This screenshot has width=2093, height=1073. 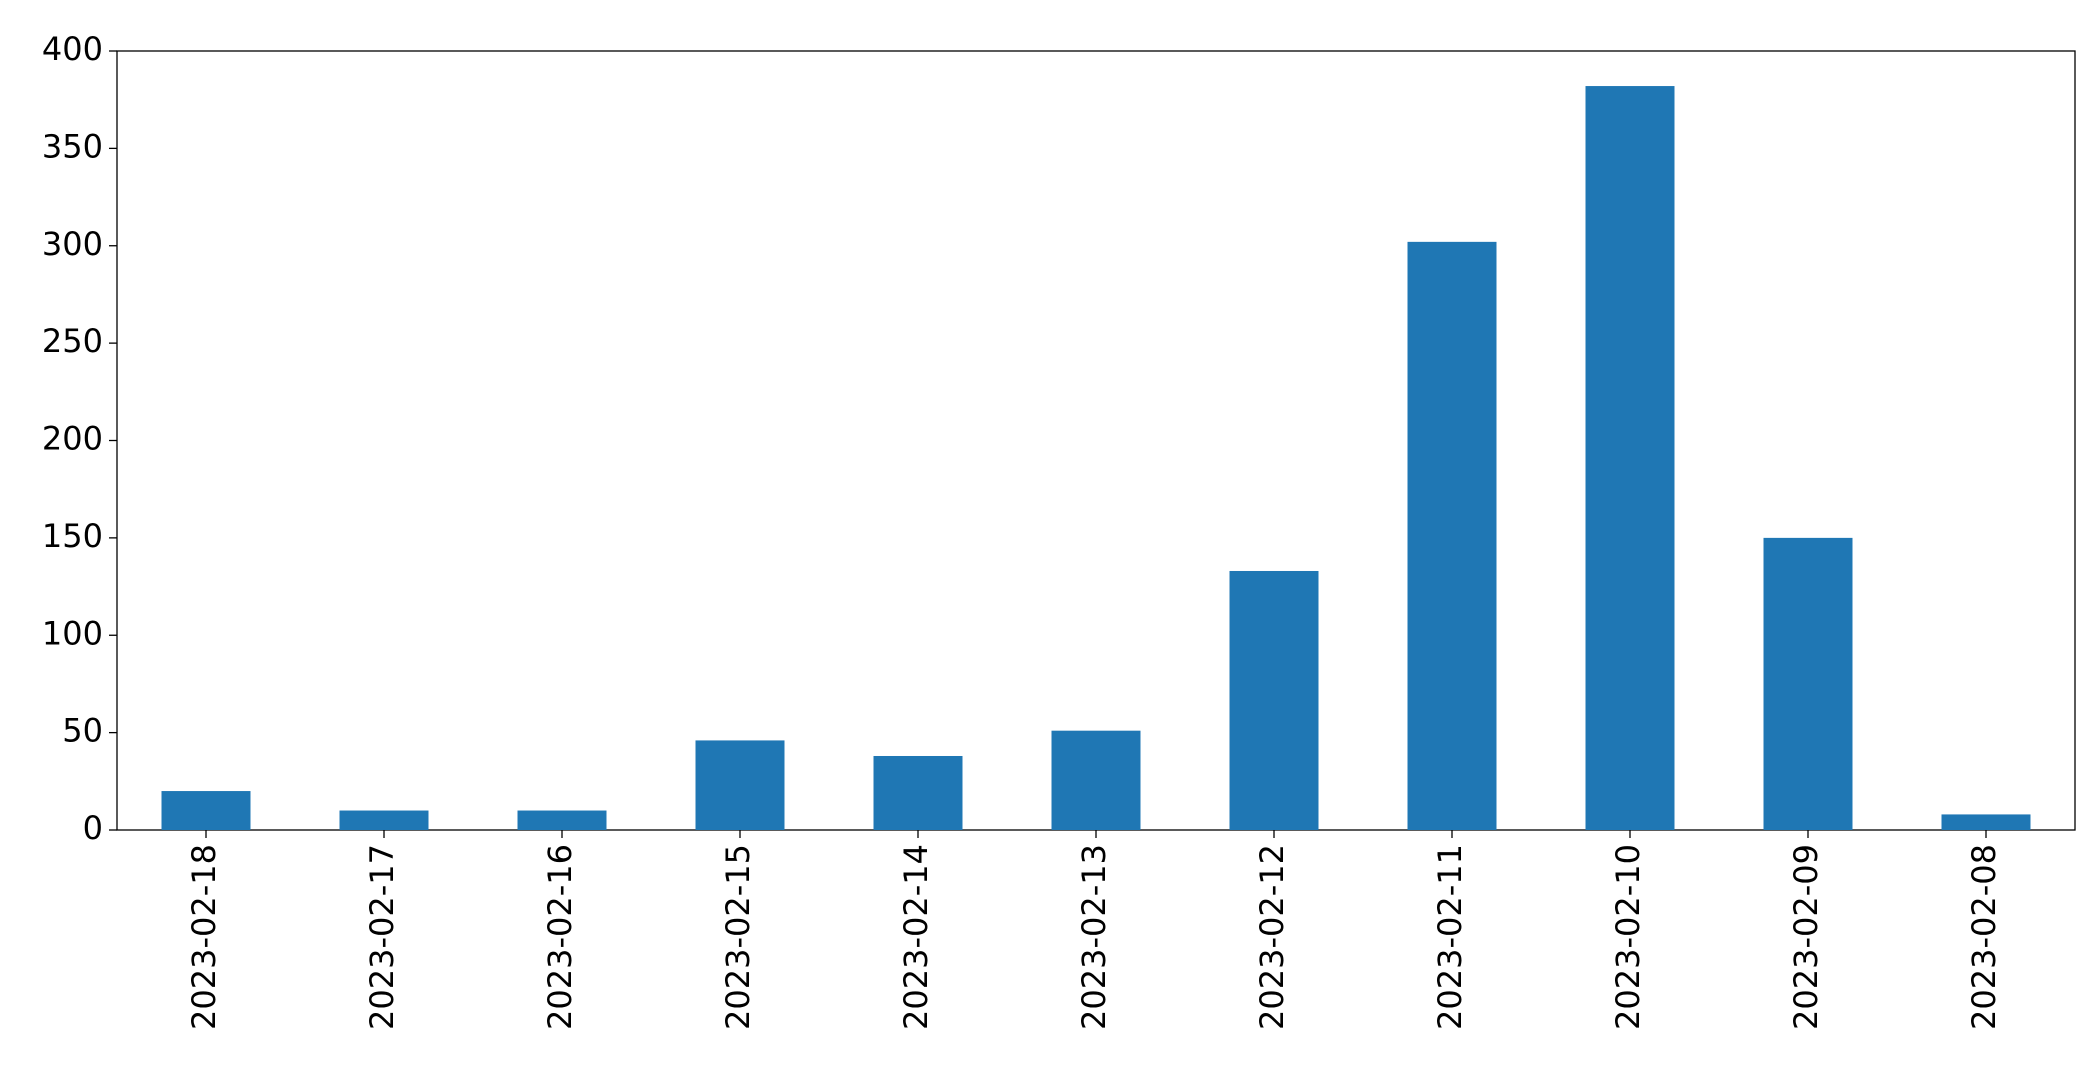 What do you see at coordinates (560, 937) in the screenshot?
I see `x-tick-label: 2023-02-16` at bounding box center [560, 937].